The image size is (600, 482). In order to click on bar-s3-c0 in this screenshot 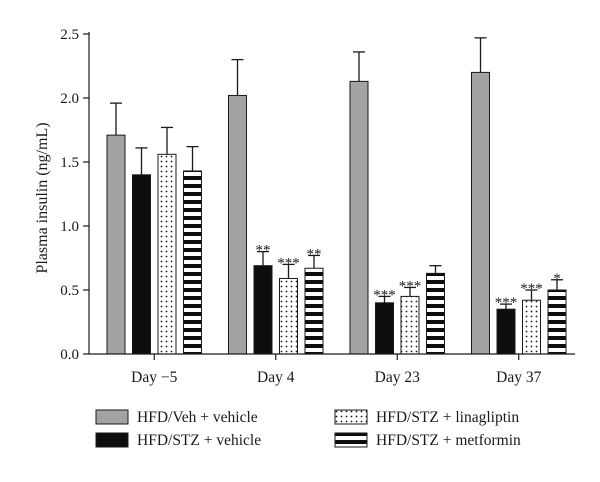, I will do `click(192, 262)`.